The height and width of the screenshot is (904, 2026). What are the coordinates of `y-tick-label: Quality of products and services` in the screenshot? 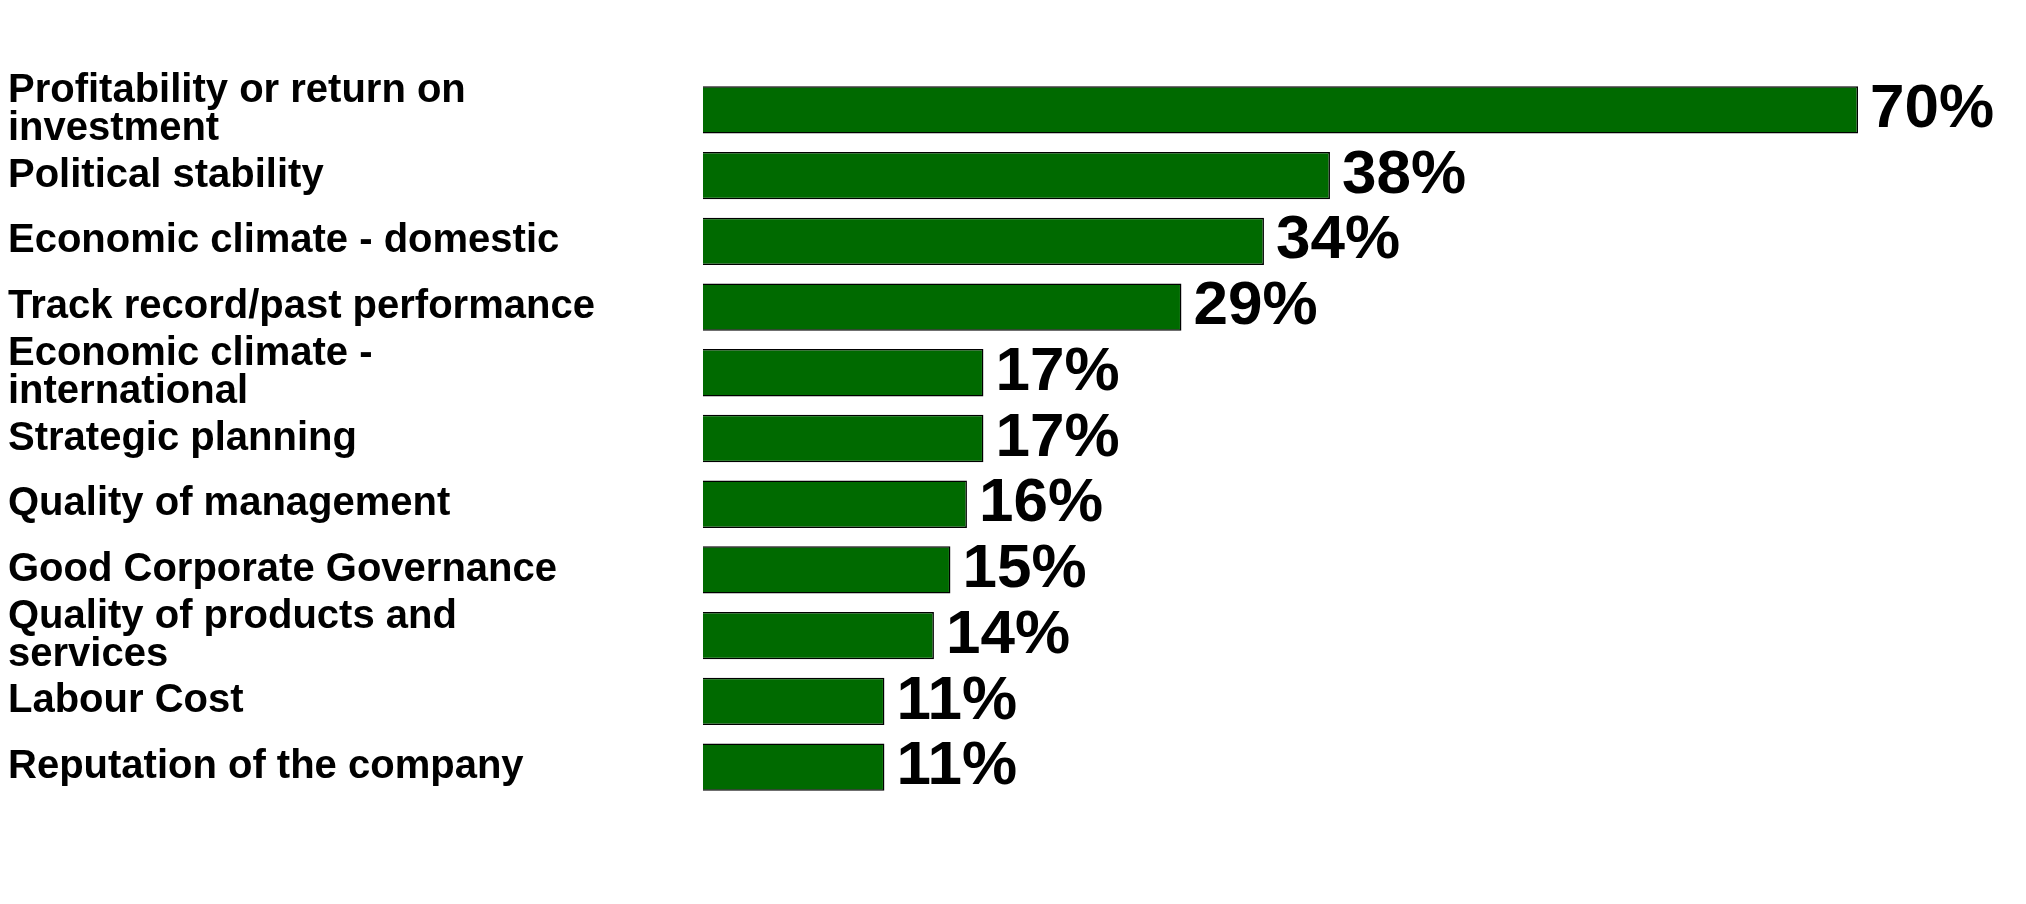 It's located at (232, 632).